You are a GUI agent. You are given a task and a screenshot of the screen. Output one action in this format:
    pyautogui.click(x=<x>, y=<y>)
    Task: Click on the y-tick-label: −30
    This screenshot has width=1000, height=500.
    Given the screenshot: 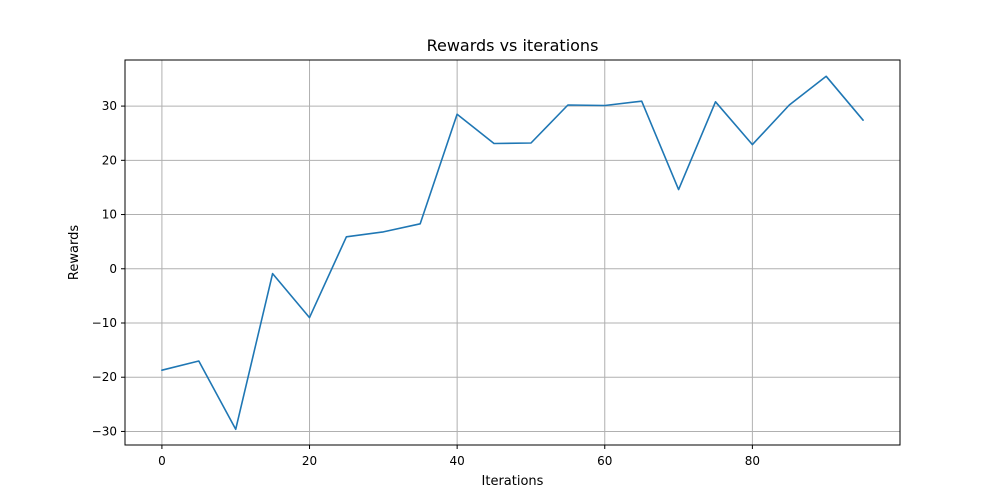 What is the action you would take?
    pyautogui.click(x=104, y=431)
    